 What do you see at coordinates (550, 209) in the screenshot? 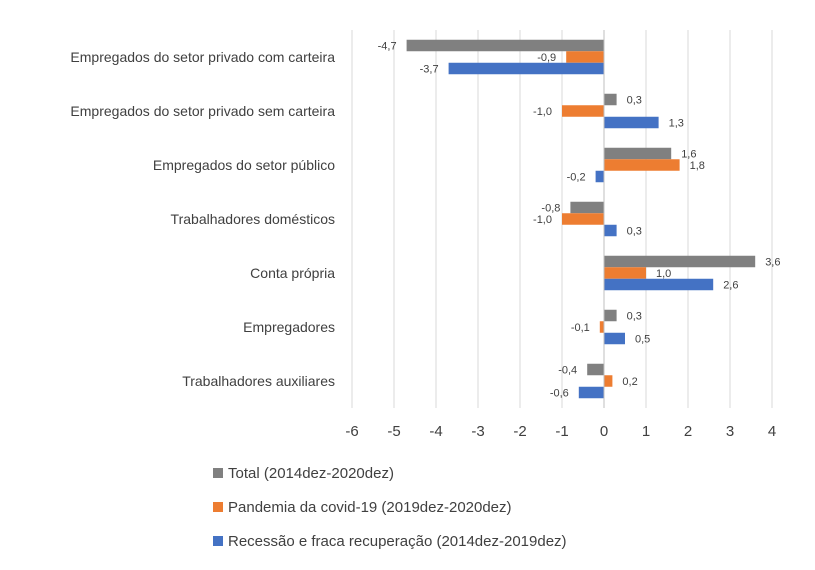
I see `data-label: -0,8` at bounding box center [550, 209].